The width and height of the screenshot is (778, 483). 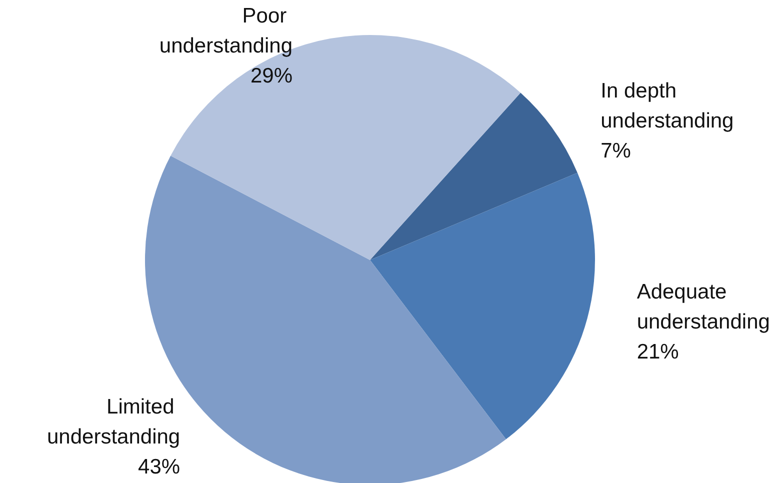 What do you see at coordinates (657, 352) in the screenshot?
I see `data-label: 21%` at bounding box center [657, 352].